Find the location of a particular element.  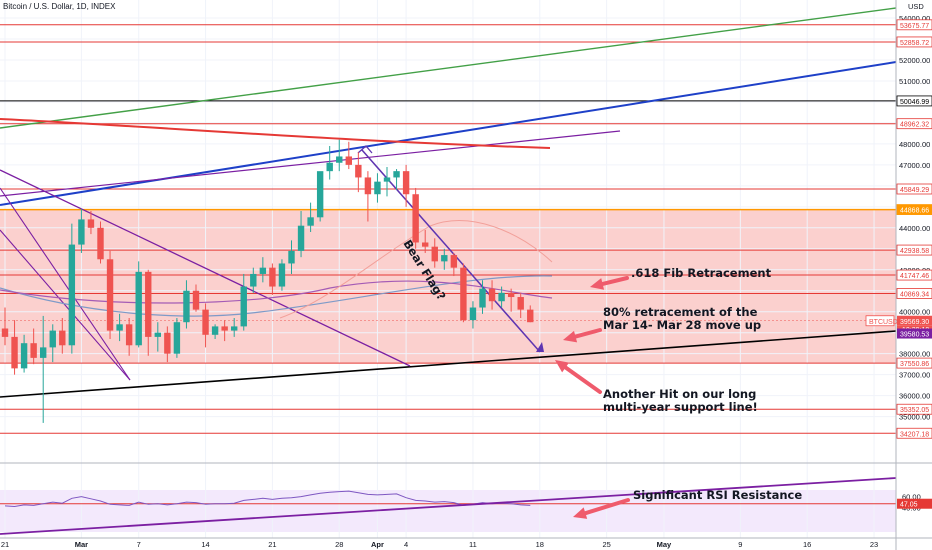

currency-label: USD is located at coordinates (916, 6).